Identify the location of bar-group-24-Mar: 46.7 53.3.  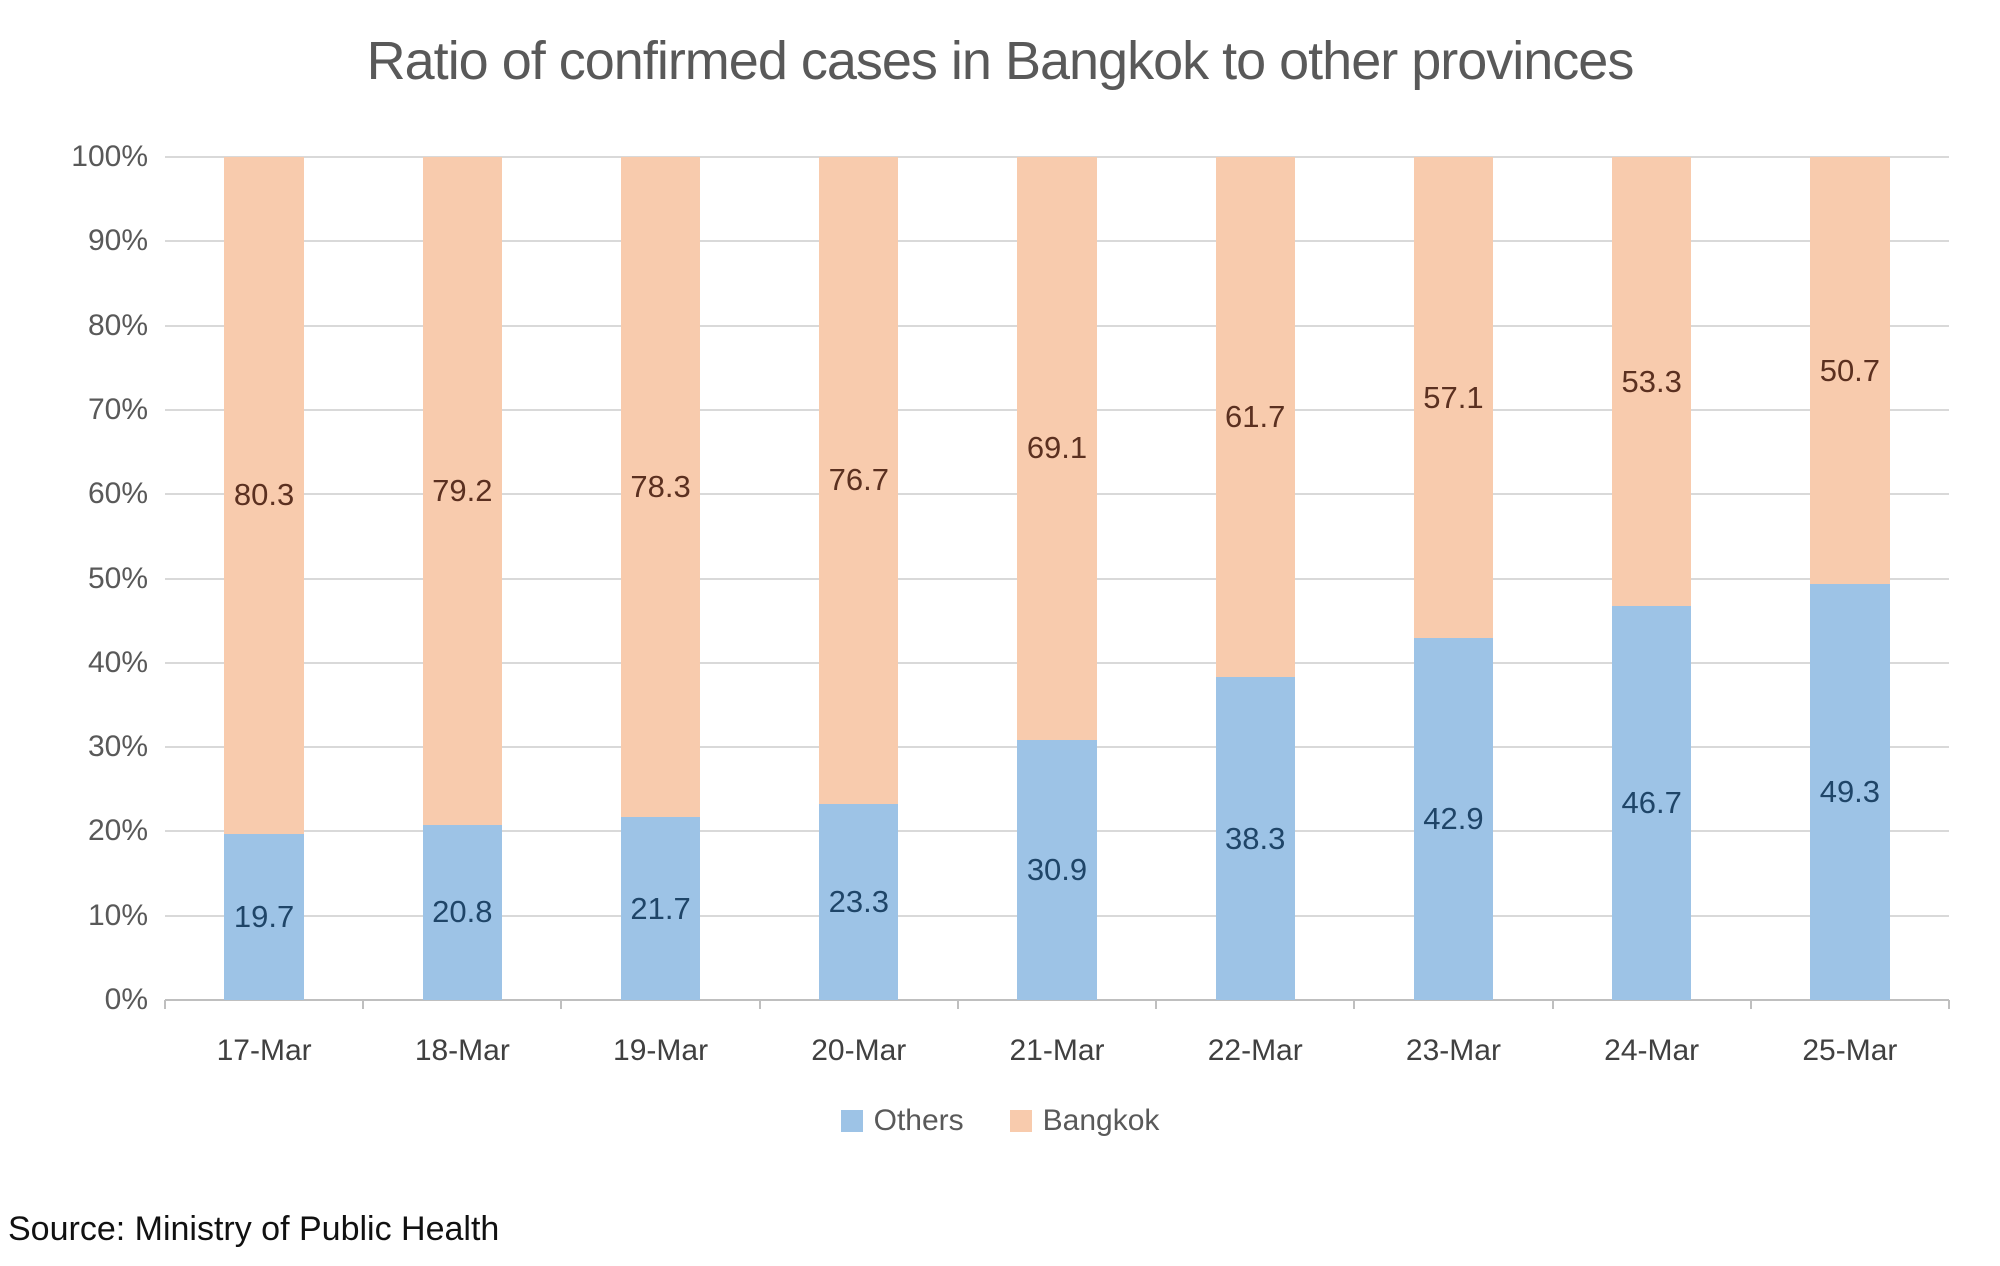
(1652, 578).